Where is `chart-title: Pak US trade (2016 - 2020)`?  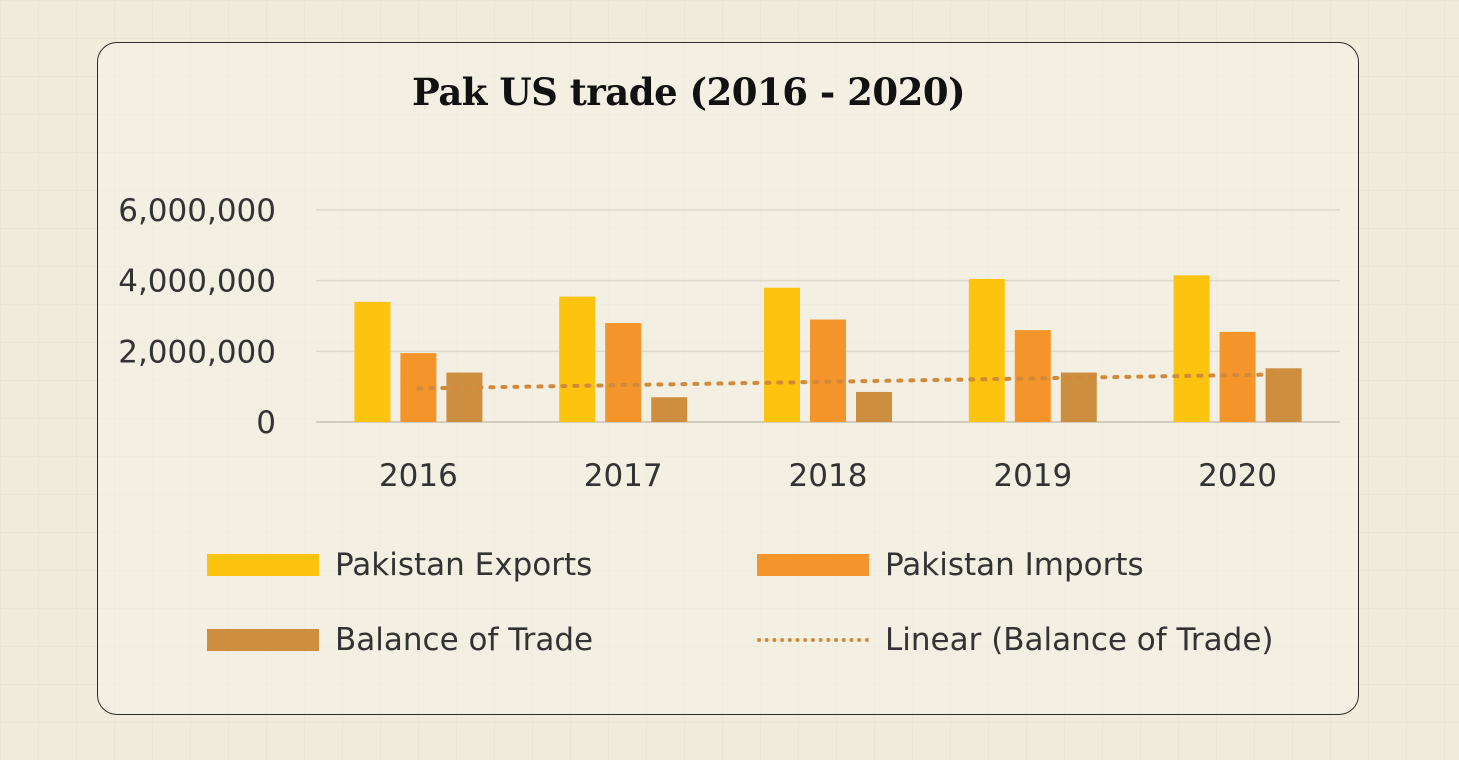
chart-title: Pak US trade (2016 - 2020) is located at coordinates (689, 92).